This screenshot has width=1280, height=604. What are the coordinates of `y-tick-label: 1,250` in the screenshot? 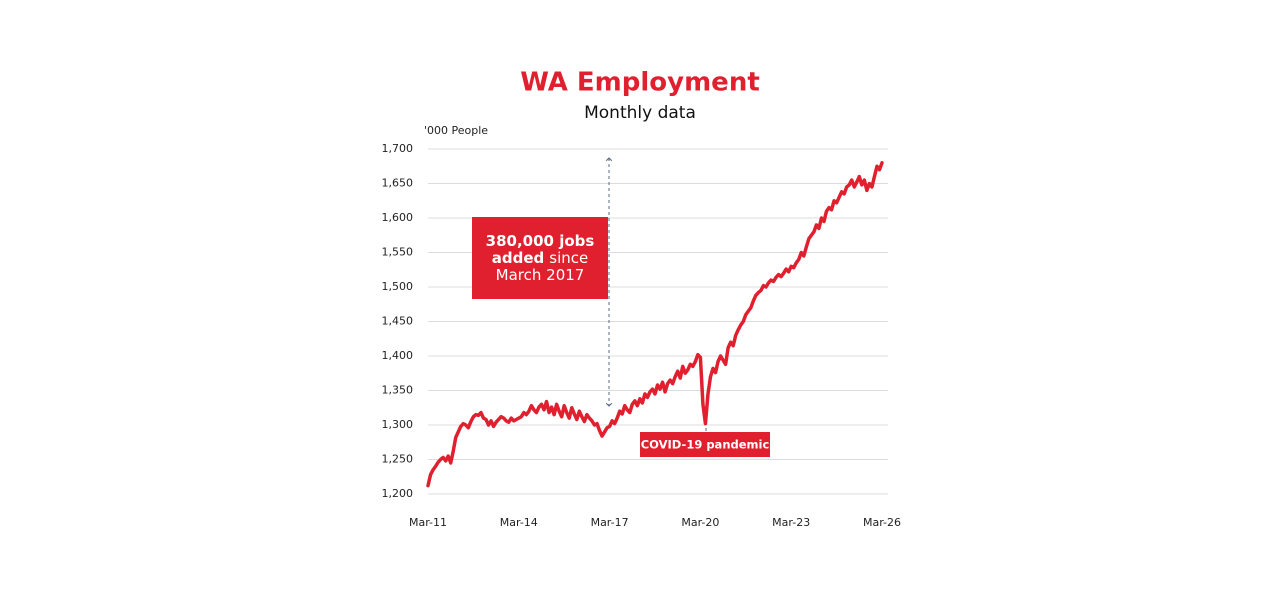 It's located at (398, 459).